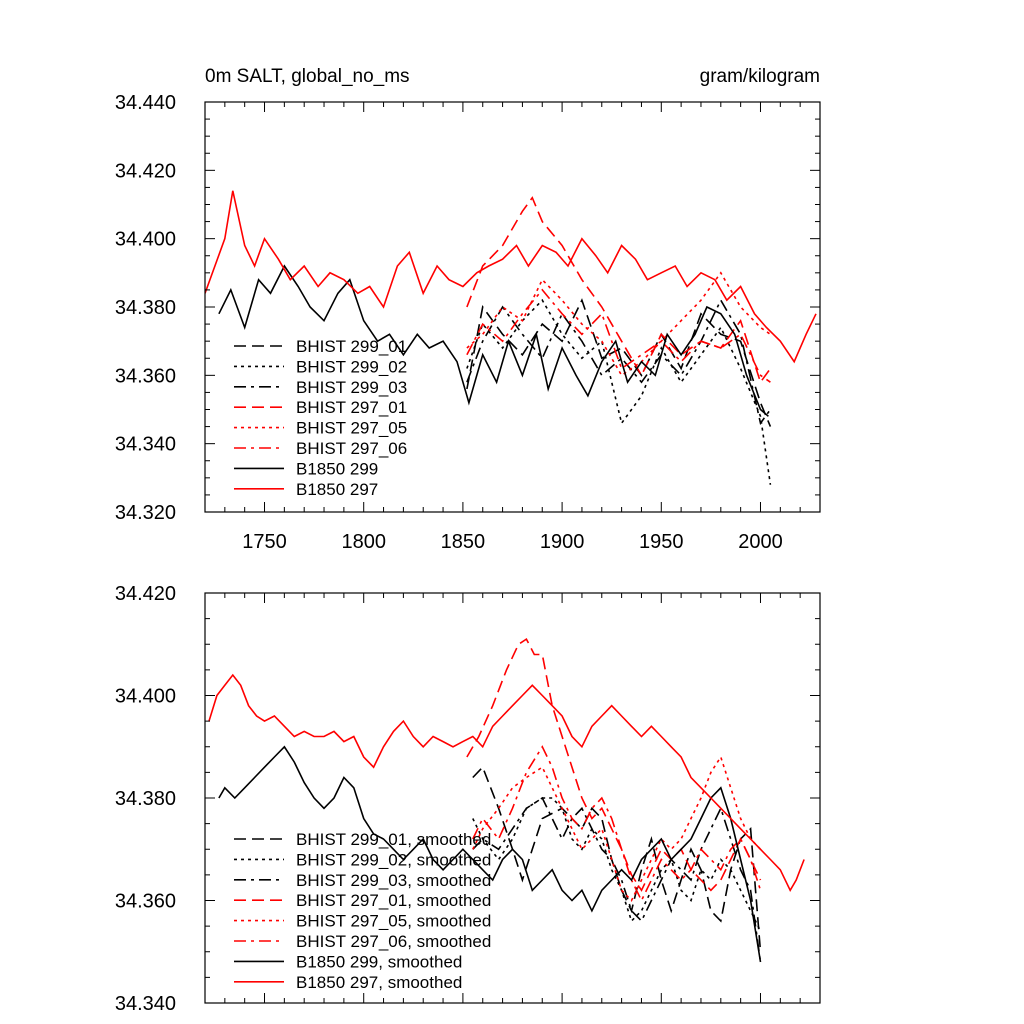  I want to click on legend-label-5: BHIST 297_06, smoothed, so click(393, 941).